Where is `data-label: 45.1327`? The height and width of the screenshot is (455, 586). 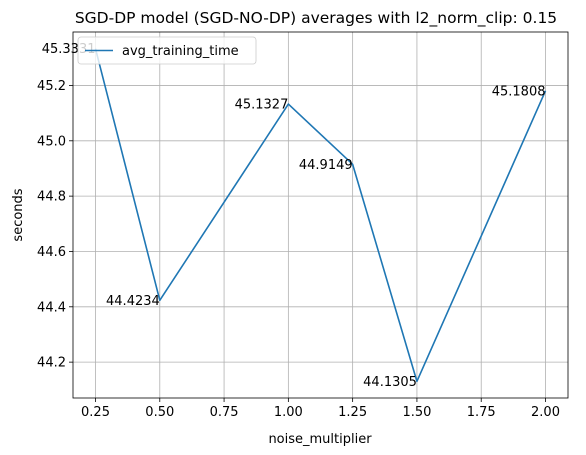 data-label: 45.1327 is located at coordinates (262, 105).